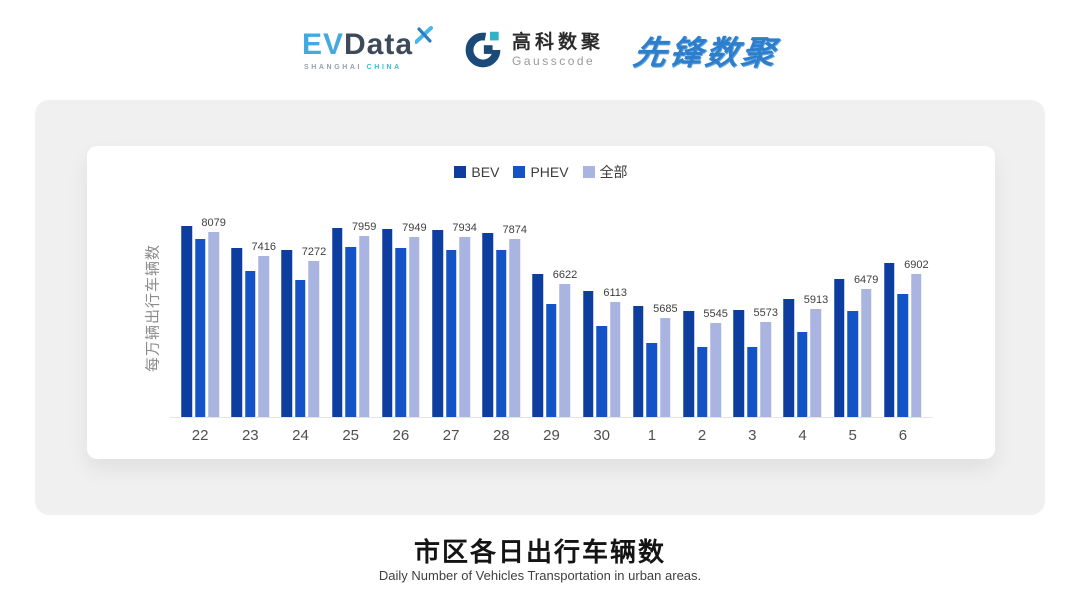 The width and height of the screenshot is (1080, 608). I want to click on legend-swatch-phev, so click(519, 172).